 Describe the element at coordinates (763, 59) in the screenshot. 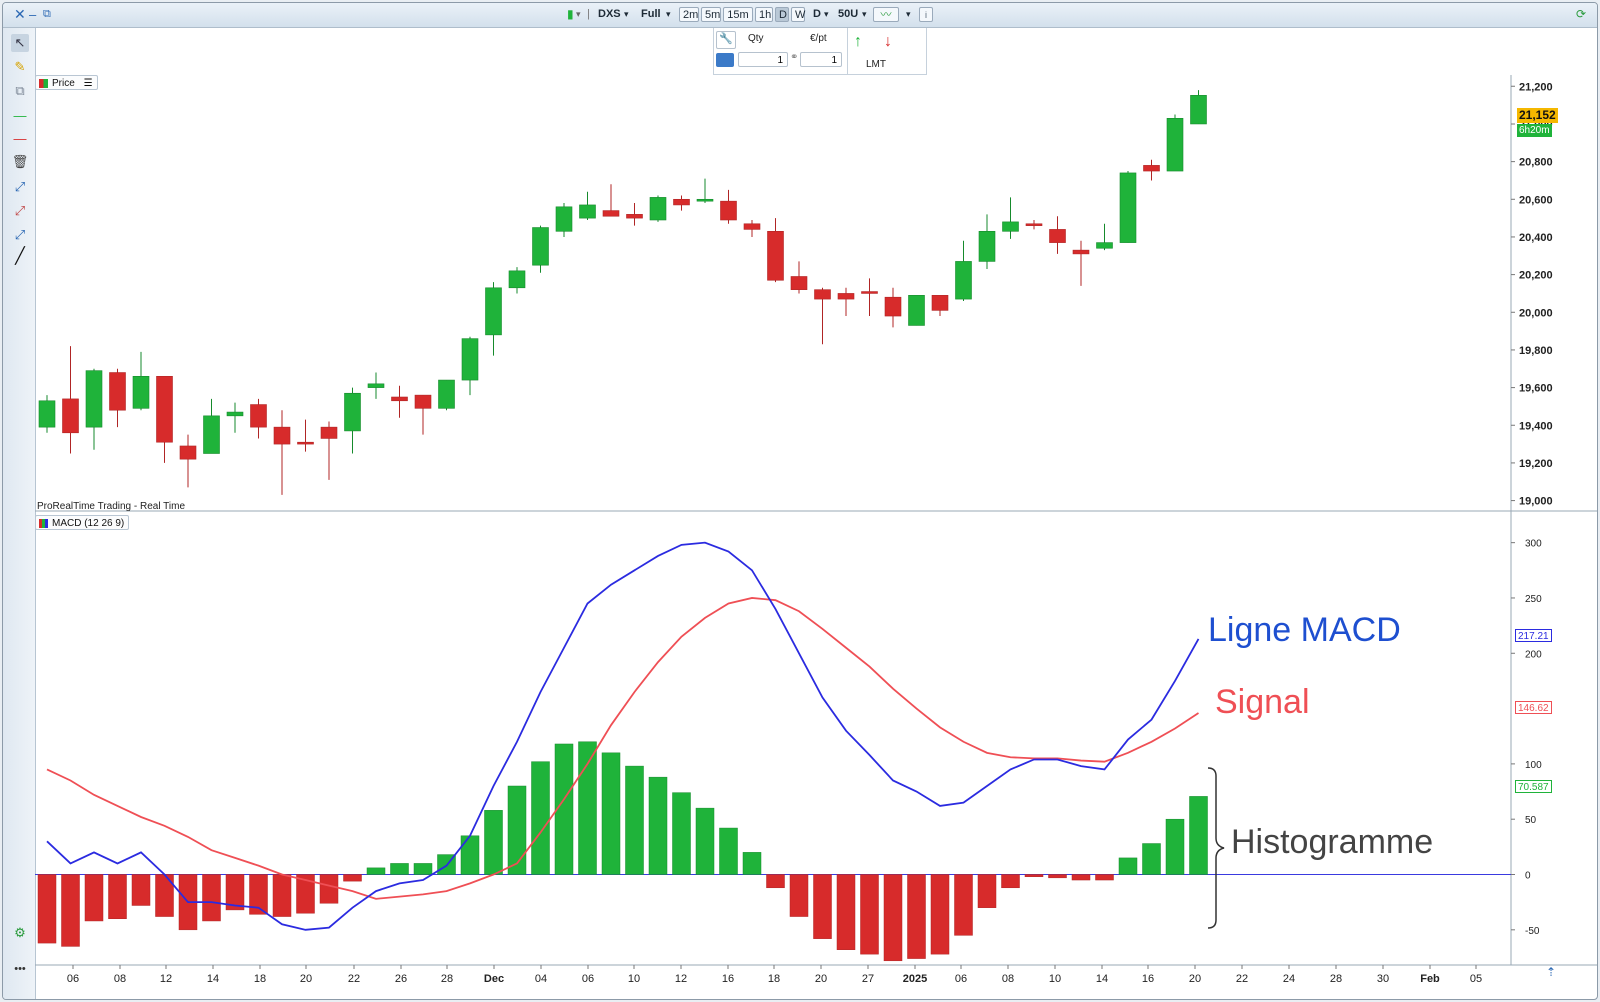

I see `qty-input: 1` at that location.